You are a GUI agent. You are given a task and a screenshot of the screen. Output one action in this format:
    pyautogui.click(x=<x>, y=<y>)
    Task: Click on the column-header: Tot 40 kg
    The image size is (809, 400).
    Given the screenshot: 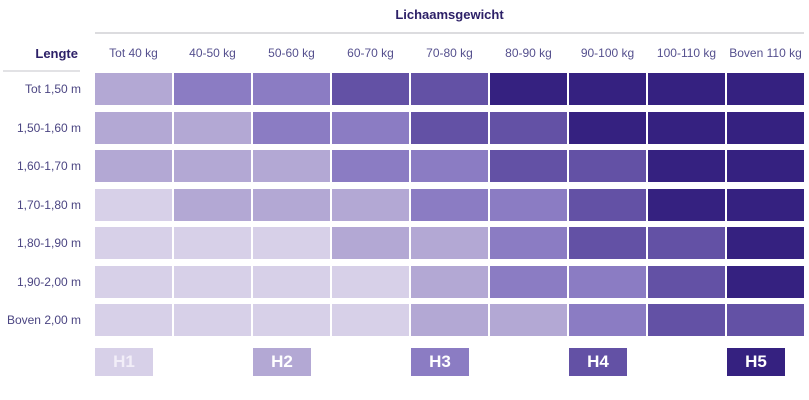 What is the action you would take?
    pyautogui.click(x=133, y=53)
    